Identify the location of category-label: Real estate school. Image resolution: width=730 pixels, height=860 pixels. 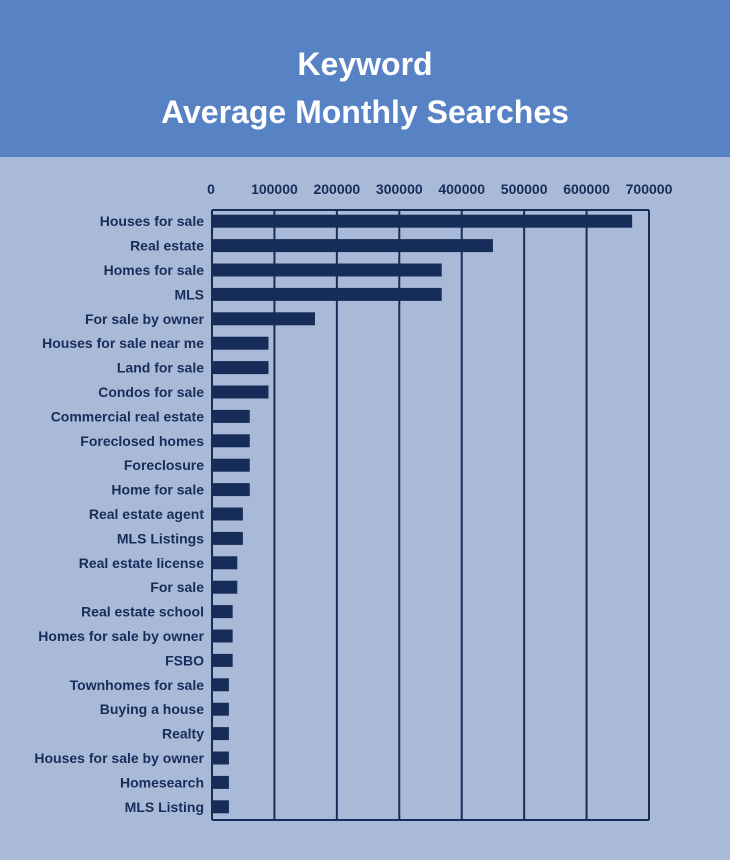
(142, 612).